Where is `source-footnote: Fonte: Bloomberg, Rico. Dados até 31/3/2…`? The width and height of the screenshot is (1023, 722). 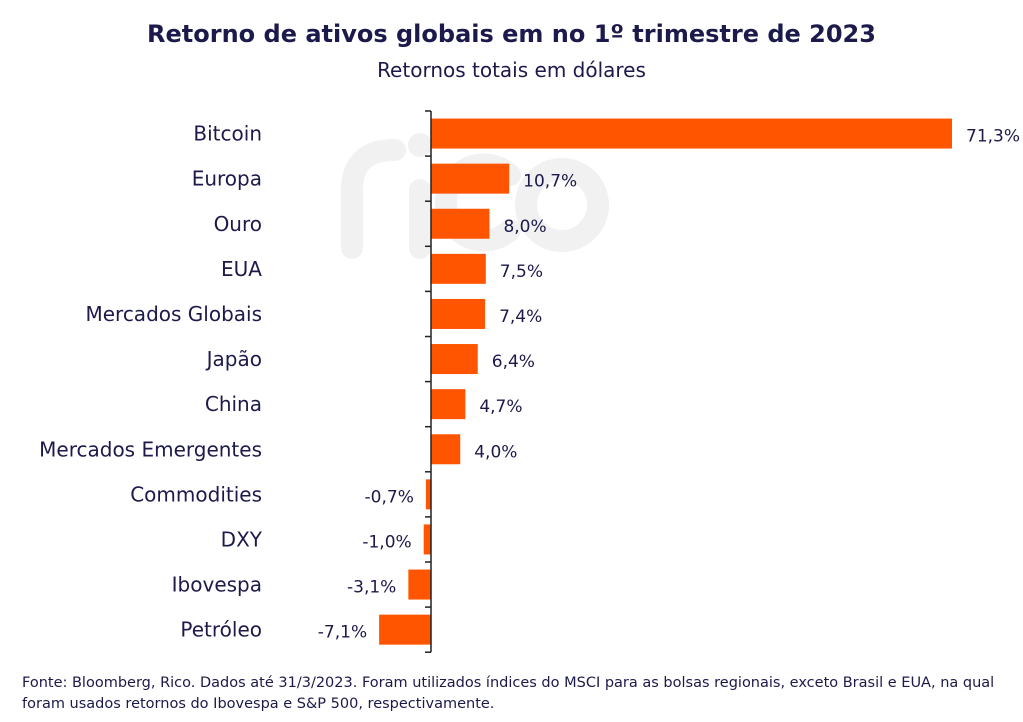 source-footnote: Fonte: Bloomberg, Rico. Dados até 31/3/2… is located at coordinates (508, 693).